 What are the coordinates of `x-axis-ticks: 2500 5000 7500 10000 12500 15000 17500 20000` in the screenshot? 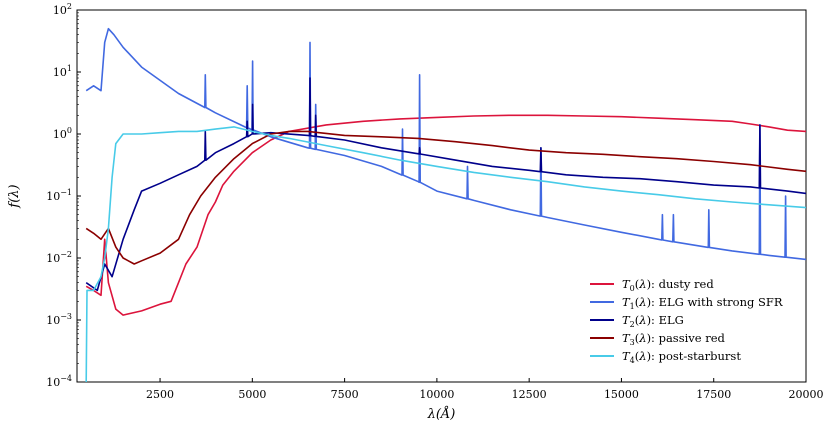 It's located at (485, 389).